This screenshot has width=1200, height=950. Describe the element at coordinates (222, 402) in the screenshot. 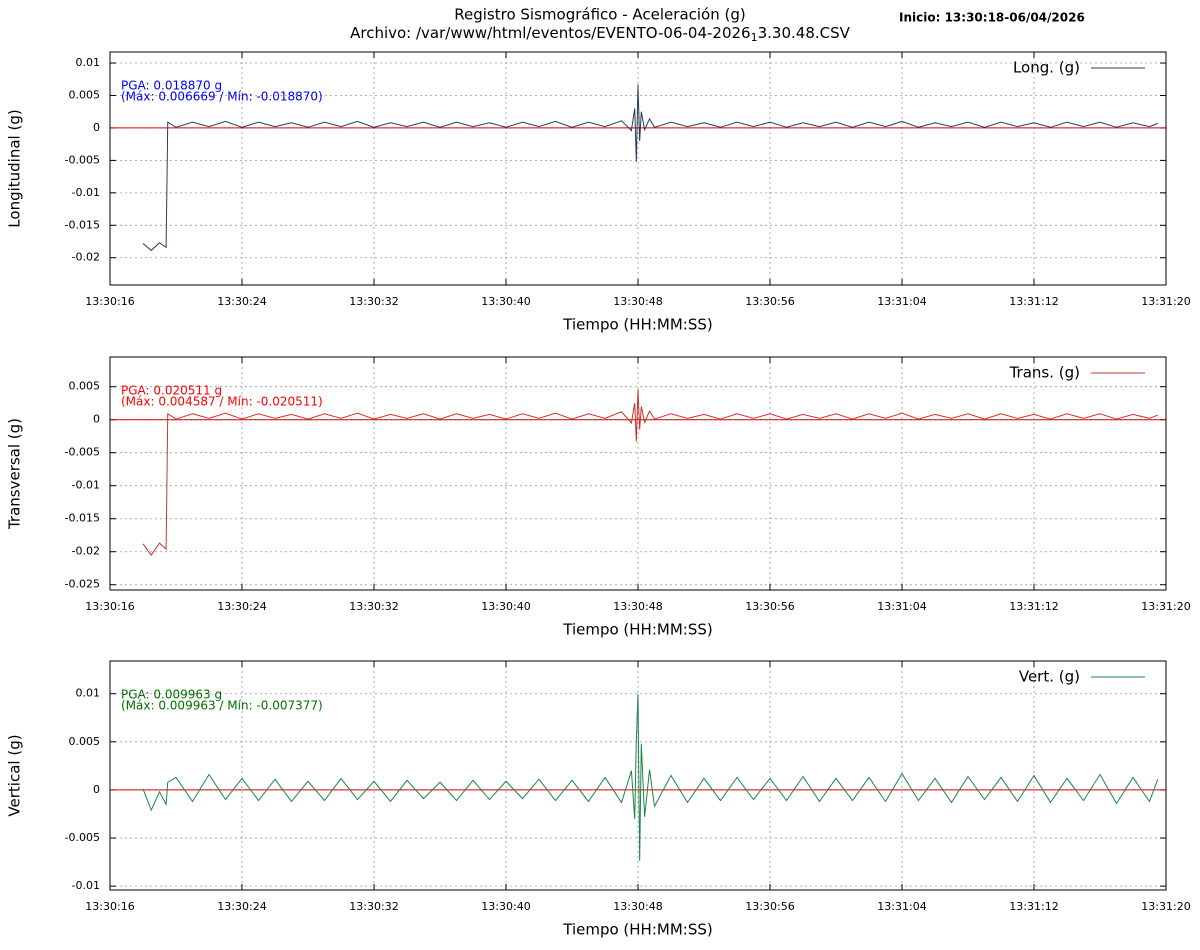

I see `annotation: (Máx: 0.004587 / Mín: -0.020511)` at that location.